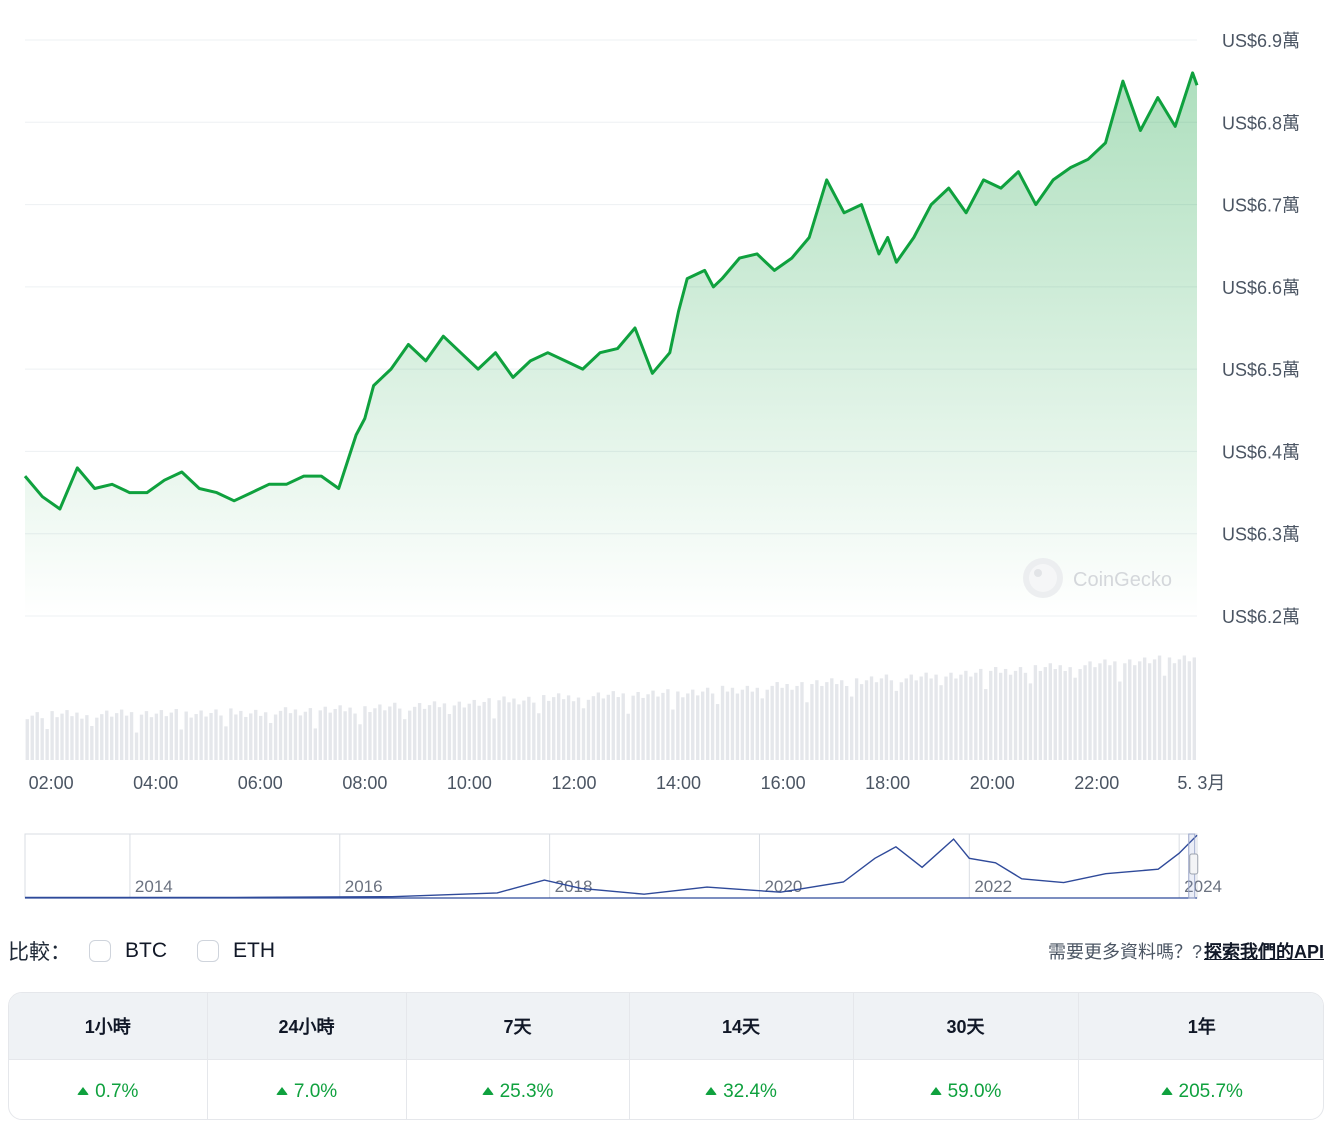  What do you see at coordinates (611, 866) in the screenshot?
I see `navigator-line` at bounding box center [611, 866].